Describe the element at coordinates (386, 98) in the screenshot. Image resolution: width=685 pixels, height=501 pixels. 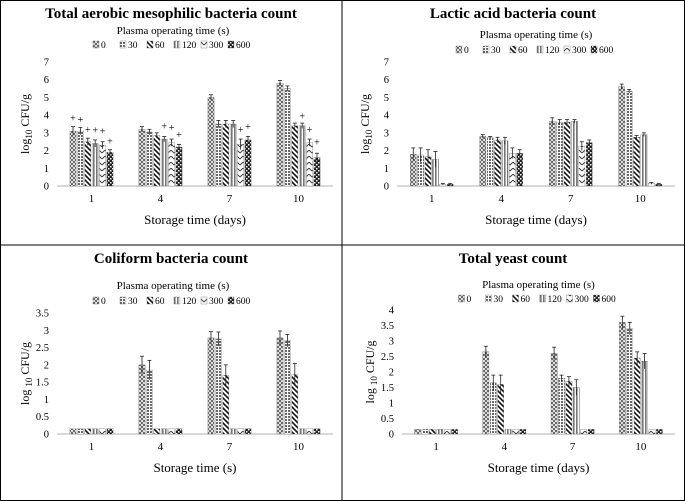
I see `y-tick-label-5: 5` at that location.